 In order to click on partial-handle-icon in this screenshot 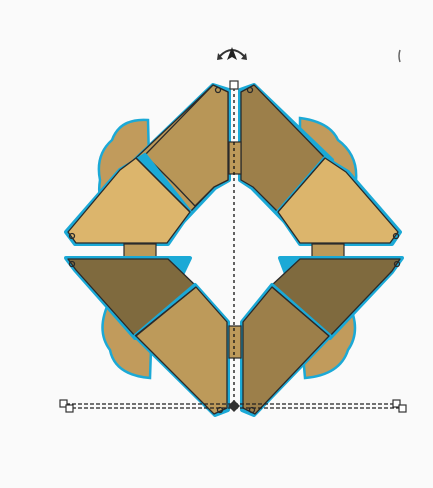, I will do `click(399, 56)`.